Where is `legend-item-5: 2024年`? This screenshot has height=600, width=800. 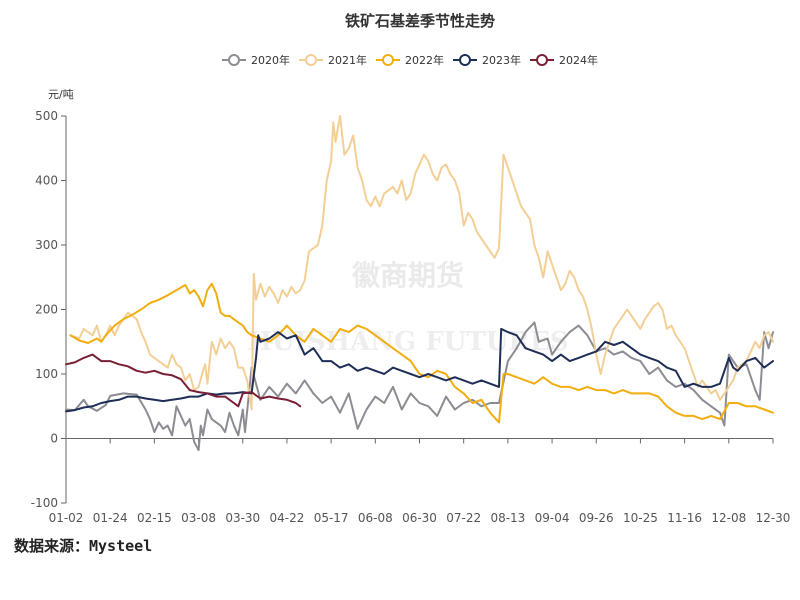
legend-item-5: 2024年 is located at coordinates (564, 60).